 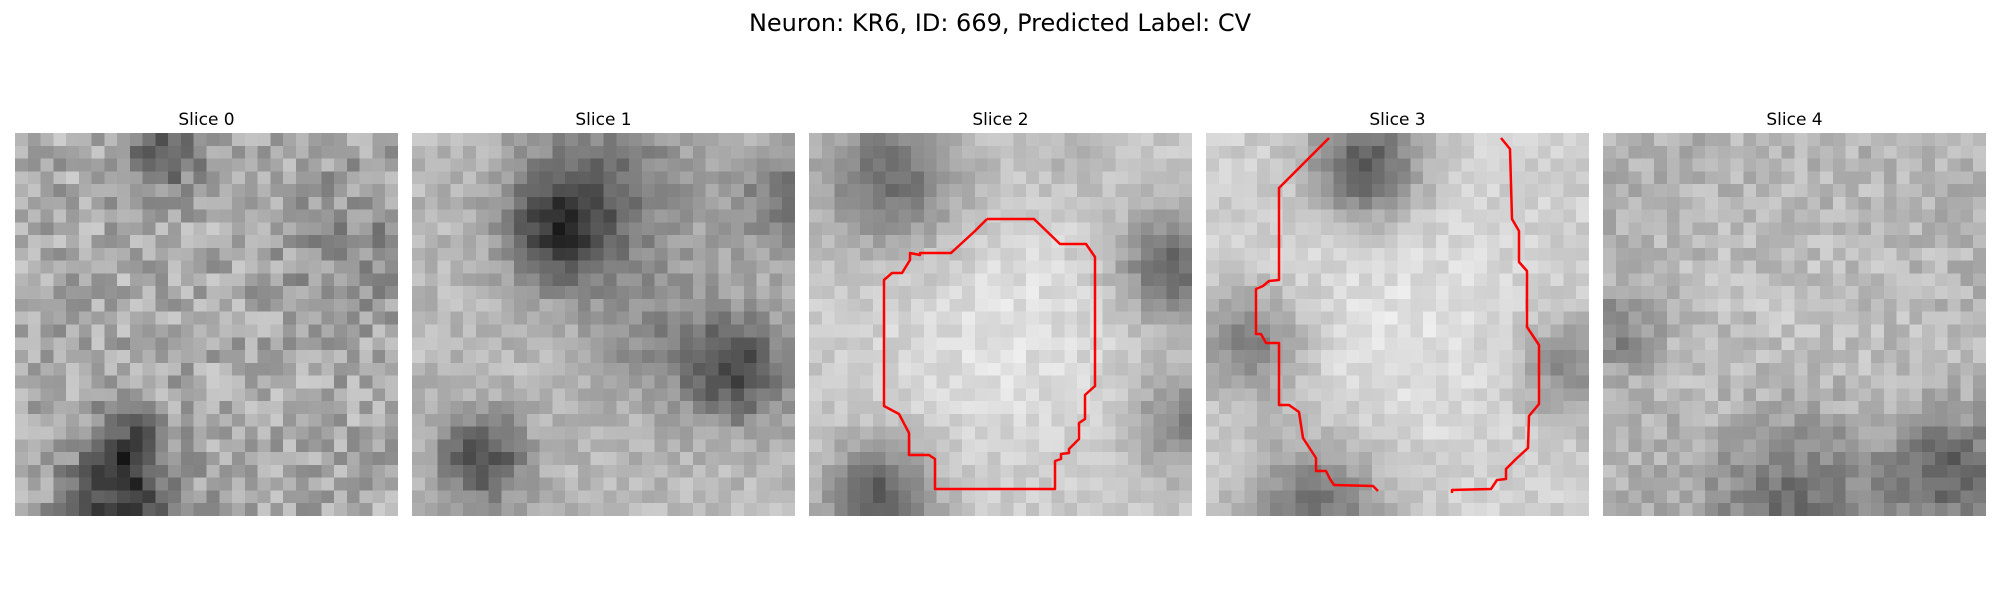 I want to click on slice-panel-3: Slice 3, so click(x=1397, y=312).